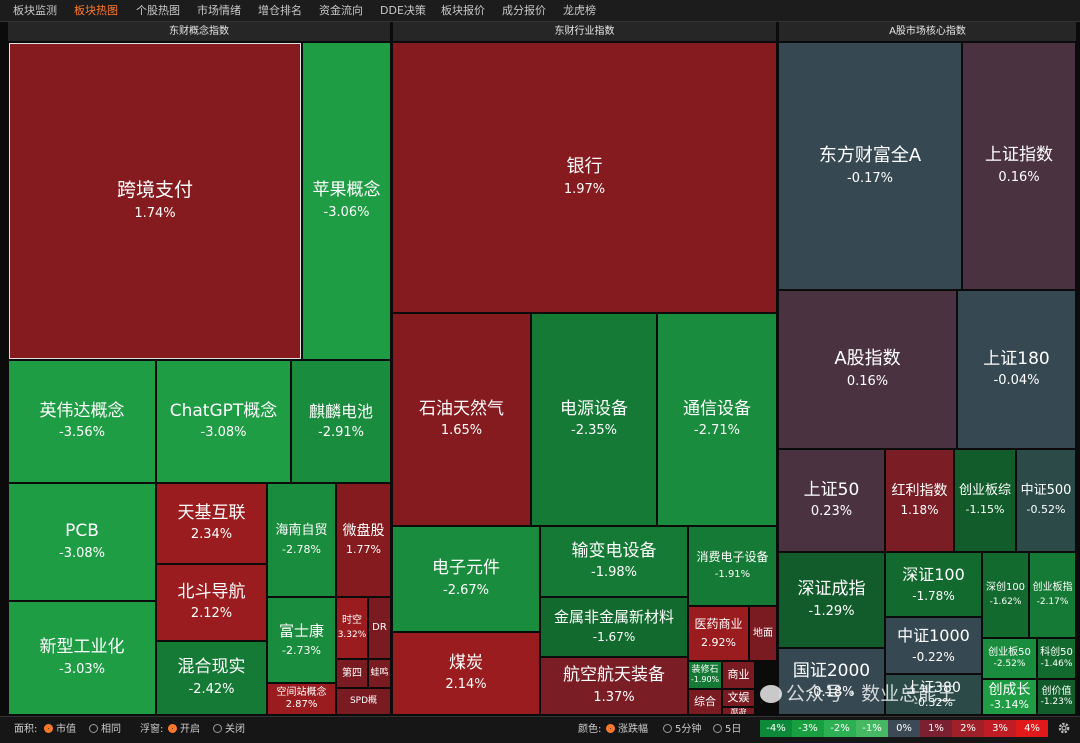 The width and height of the screenshot is (1080, 743). What do you see at coordinates (594, 431) in the screenshot?
I see `tile-change-pct: -2.35%` at bounding box center [594, 431].